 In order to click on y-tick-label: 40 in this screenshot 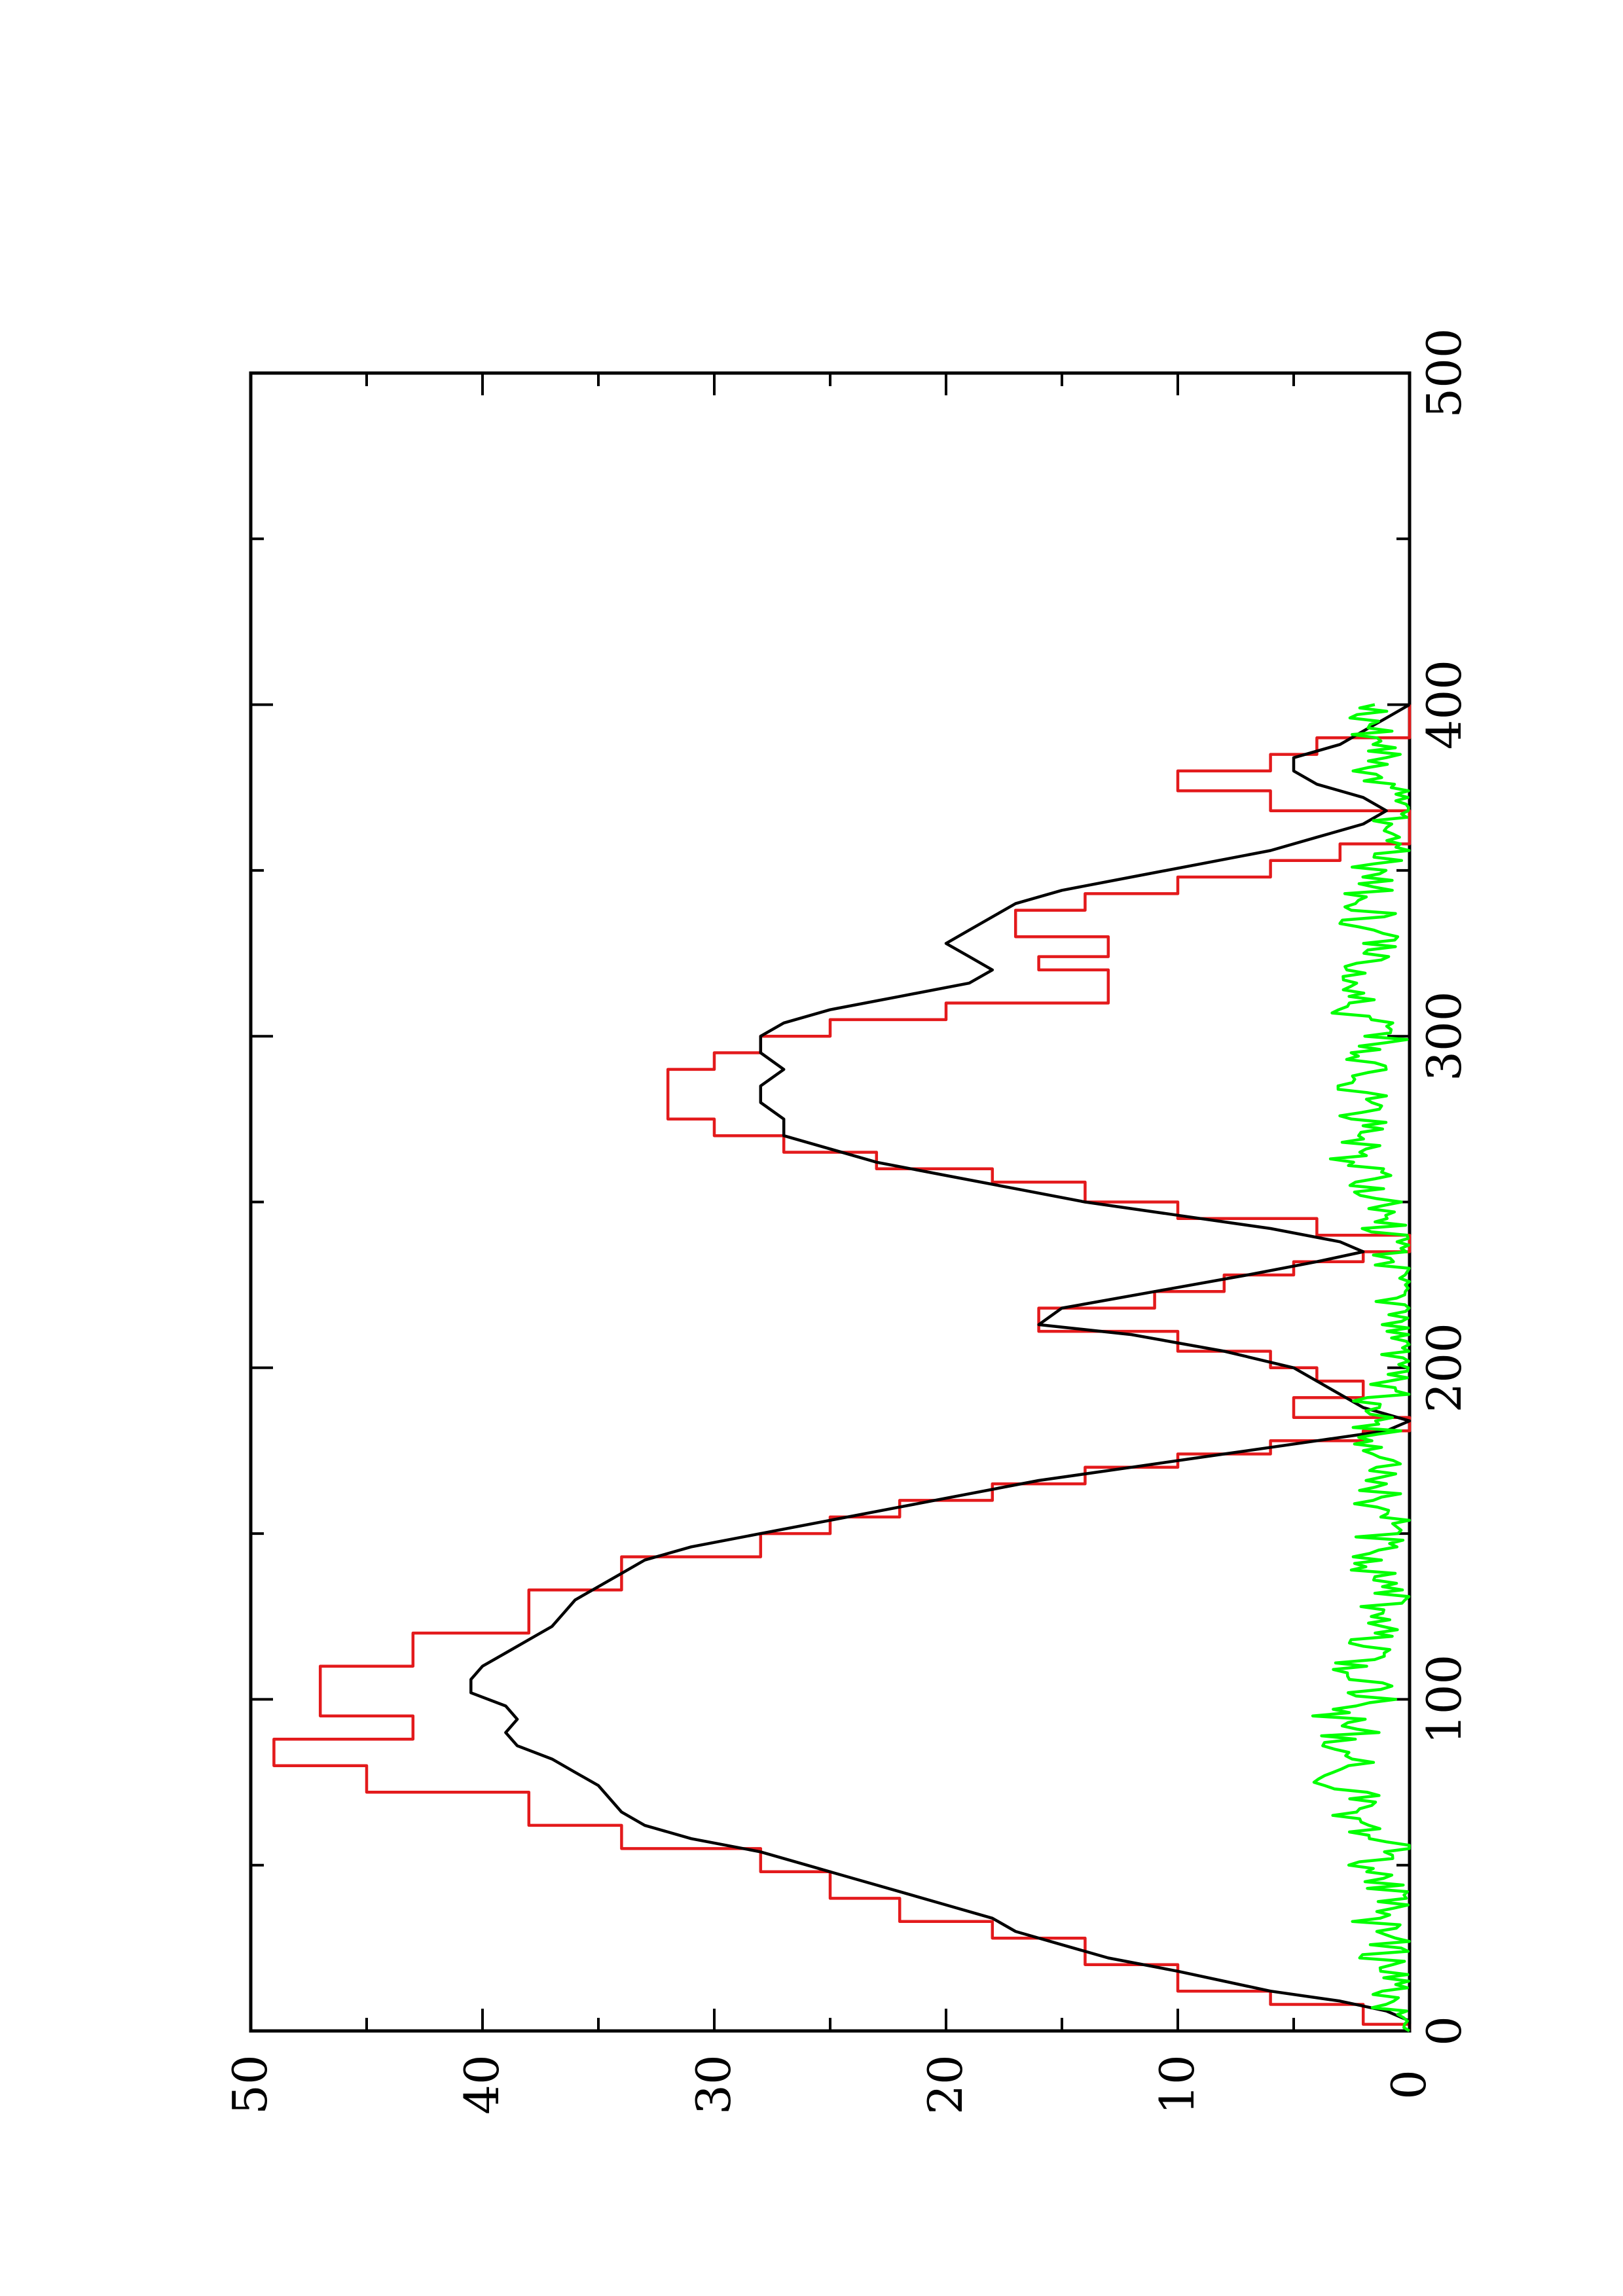, I will do `click(481, 2084)`.